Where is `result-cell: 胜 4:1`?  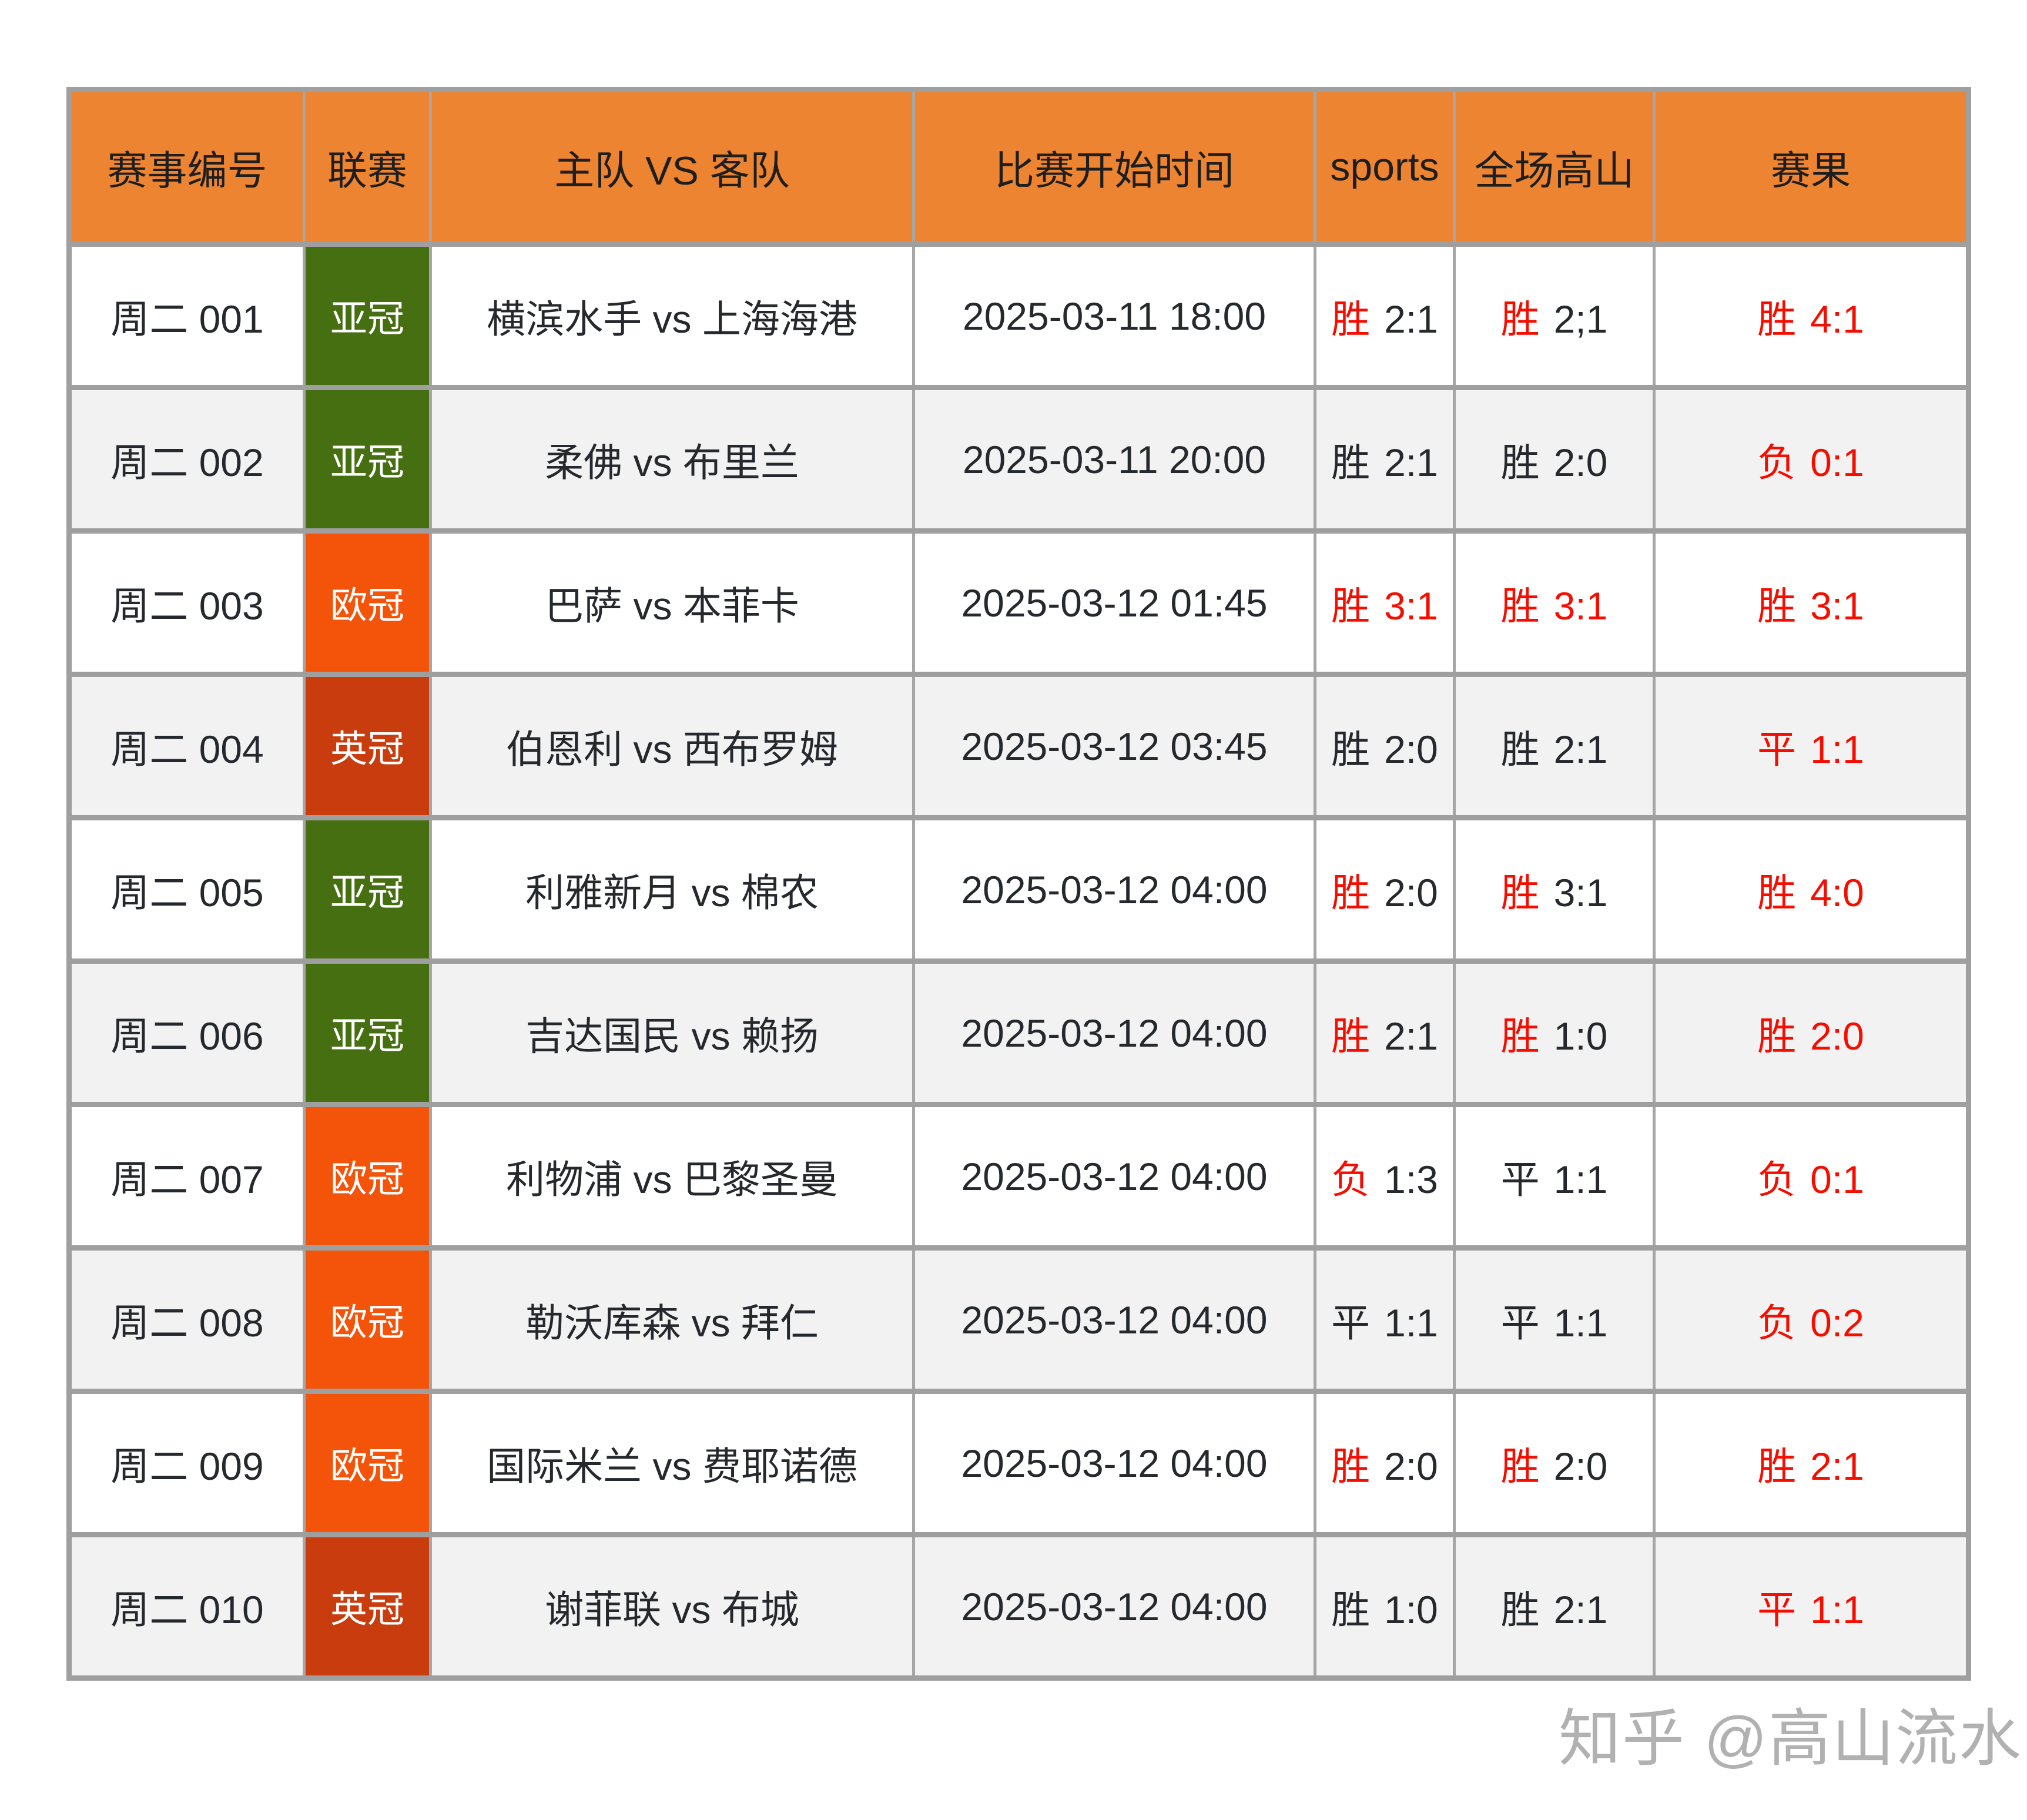
result-cell: 胜 4:1 is located at coordinates (1811, 316).